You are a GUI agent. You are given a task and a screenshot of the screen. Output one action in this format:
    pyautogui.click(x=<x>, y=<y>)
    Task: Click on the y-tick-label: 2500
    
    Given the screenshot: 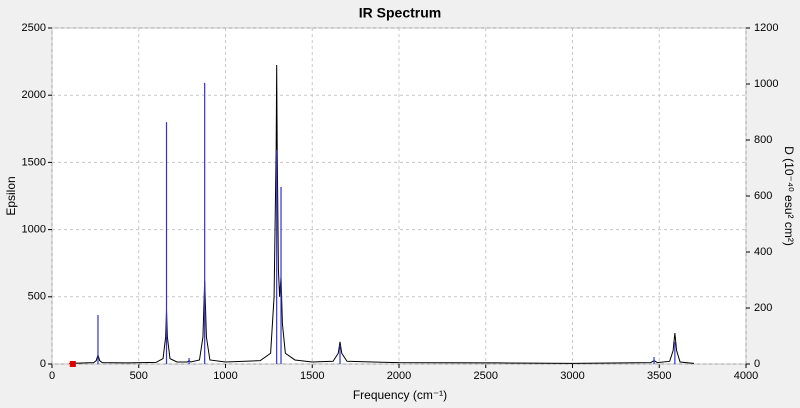 What is the action you would take?
    pyautogui.click(x=34, y=28)
    